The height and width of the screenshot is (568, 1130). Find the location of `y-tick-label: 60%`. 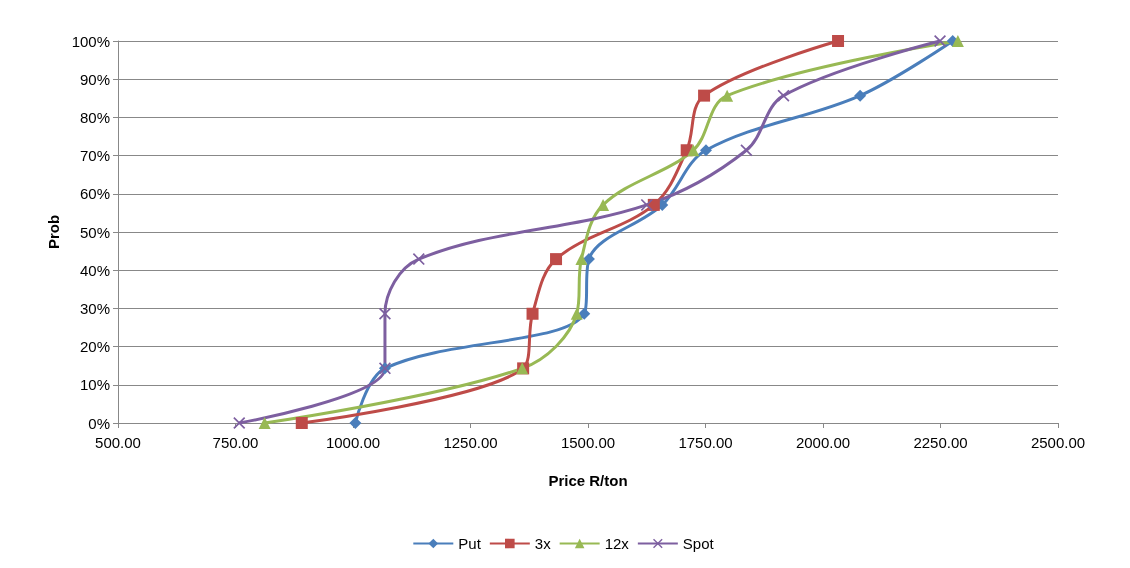

y-tick-label: 60% is located at coordinates (94, 194).